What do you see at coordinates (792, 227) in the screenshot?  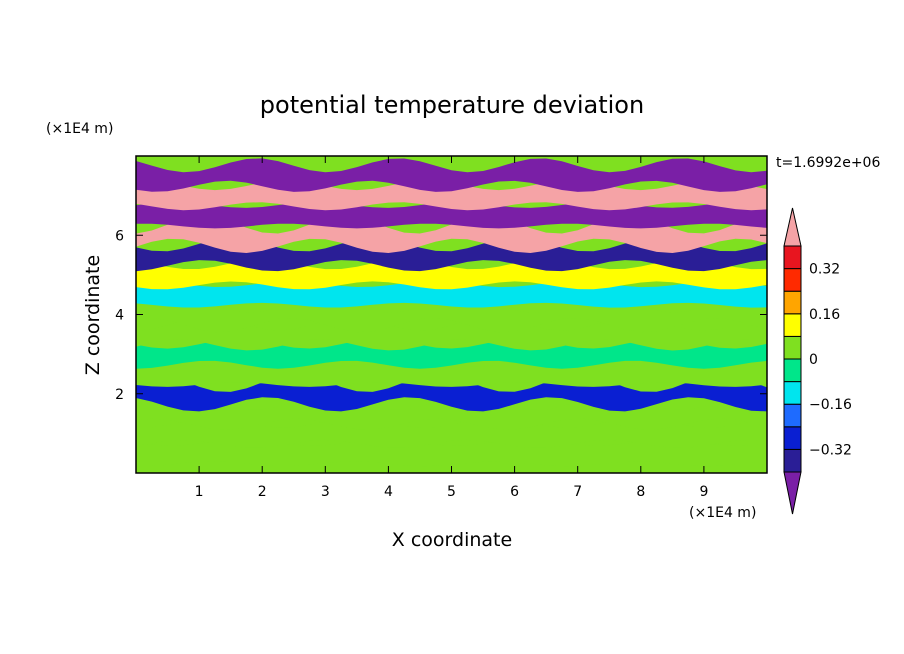 I see `colorbar-overflow-triangle` at bounding box center [792, 227].